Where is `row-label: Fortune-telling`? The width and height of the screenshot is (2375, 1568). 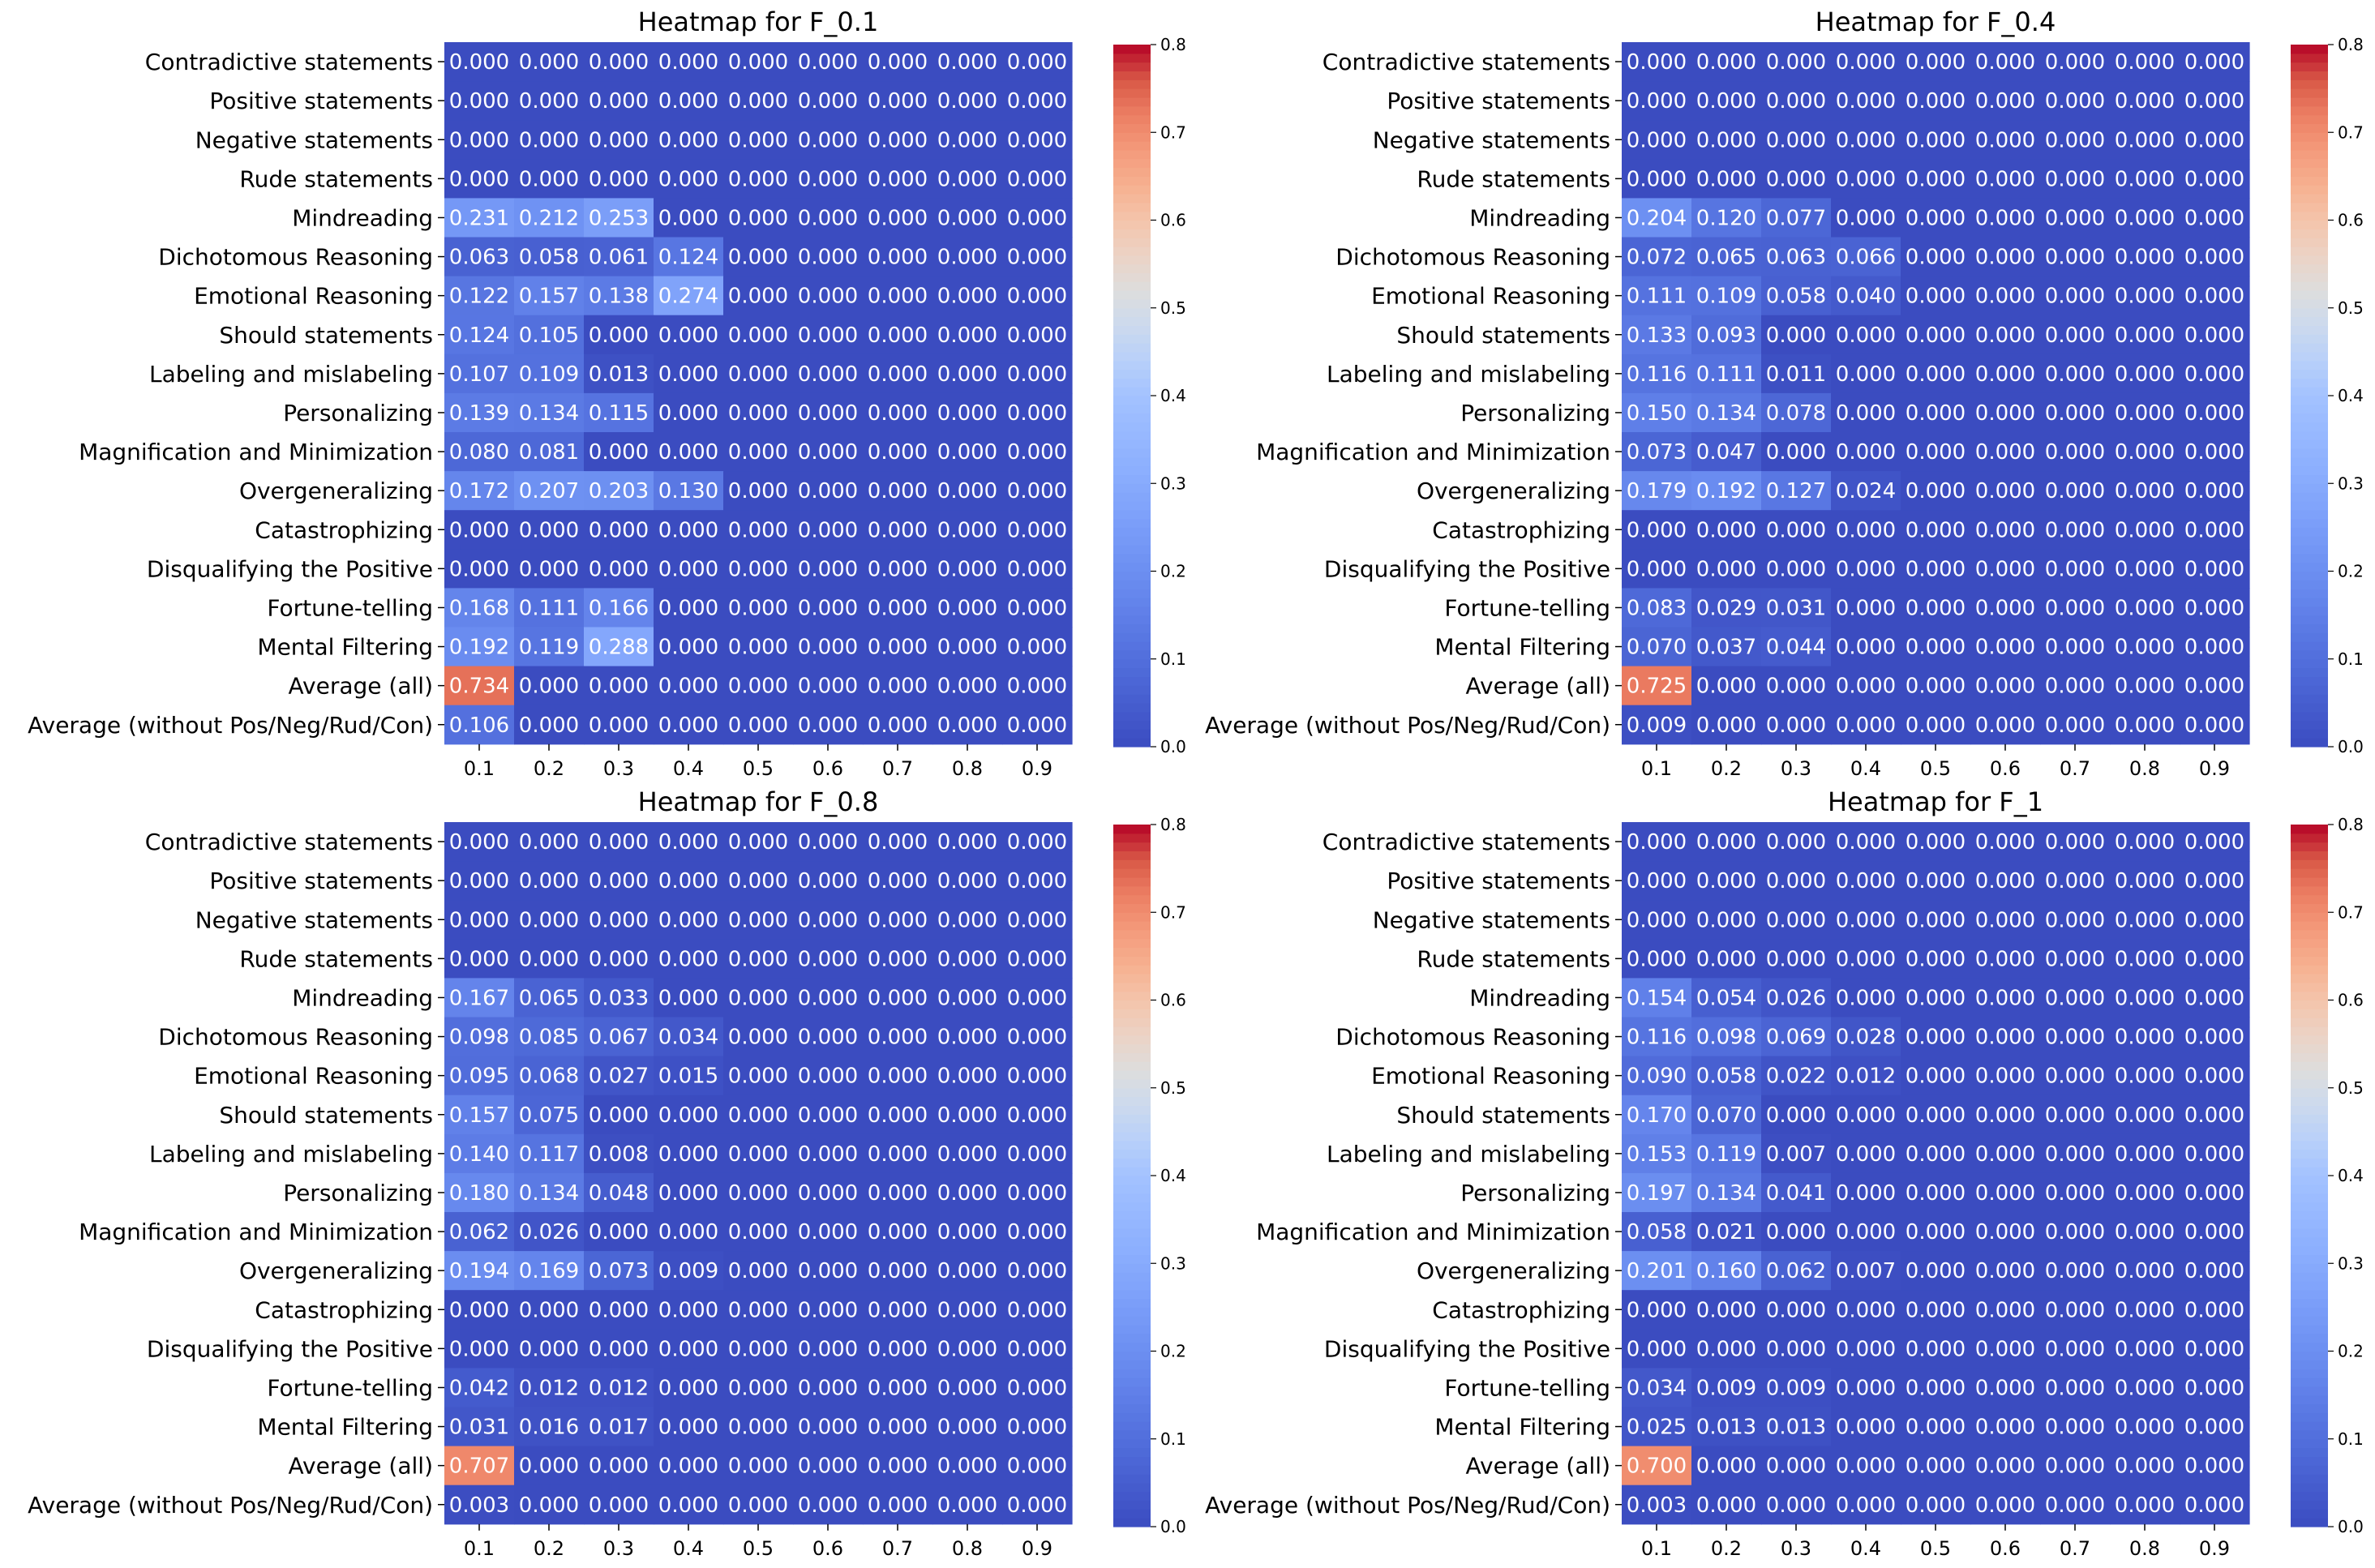
row-label: Fortune-telling is located at coordinates (1527, 607).